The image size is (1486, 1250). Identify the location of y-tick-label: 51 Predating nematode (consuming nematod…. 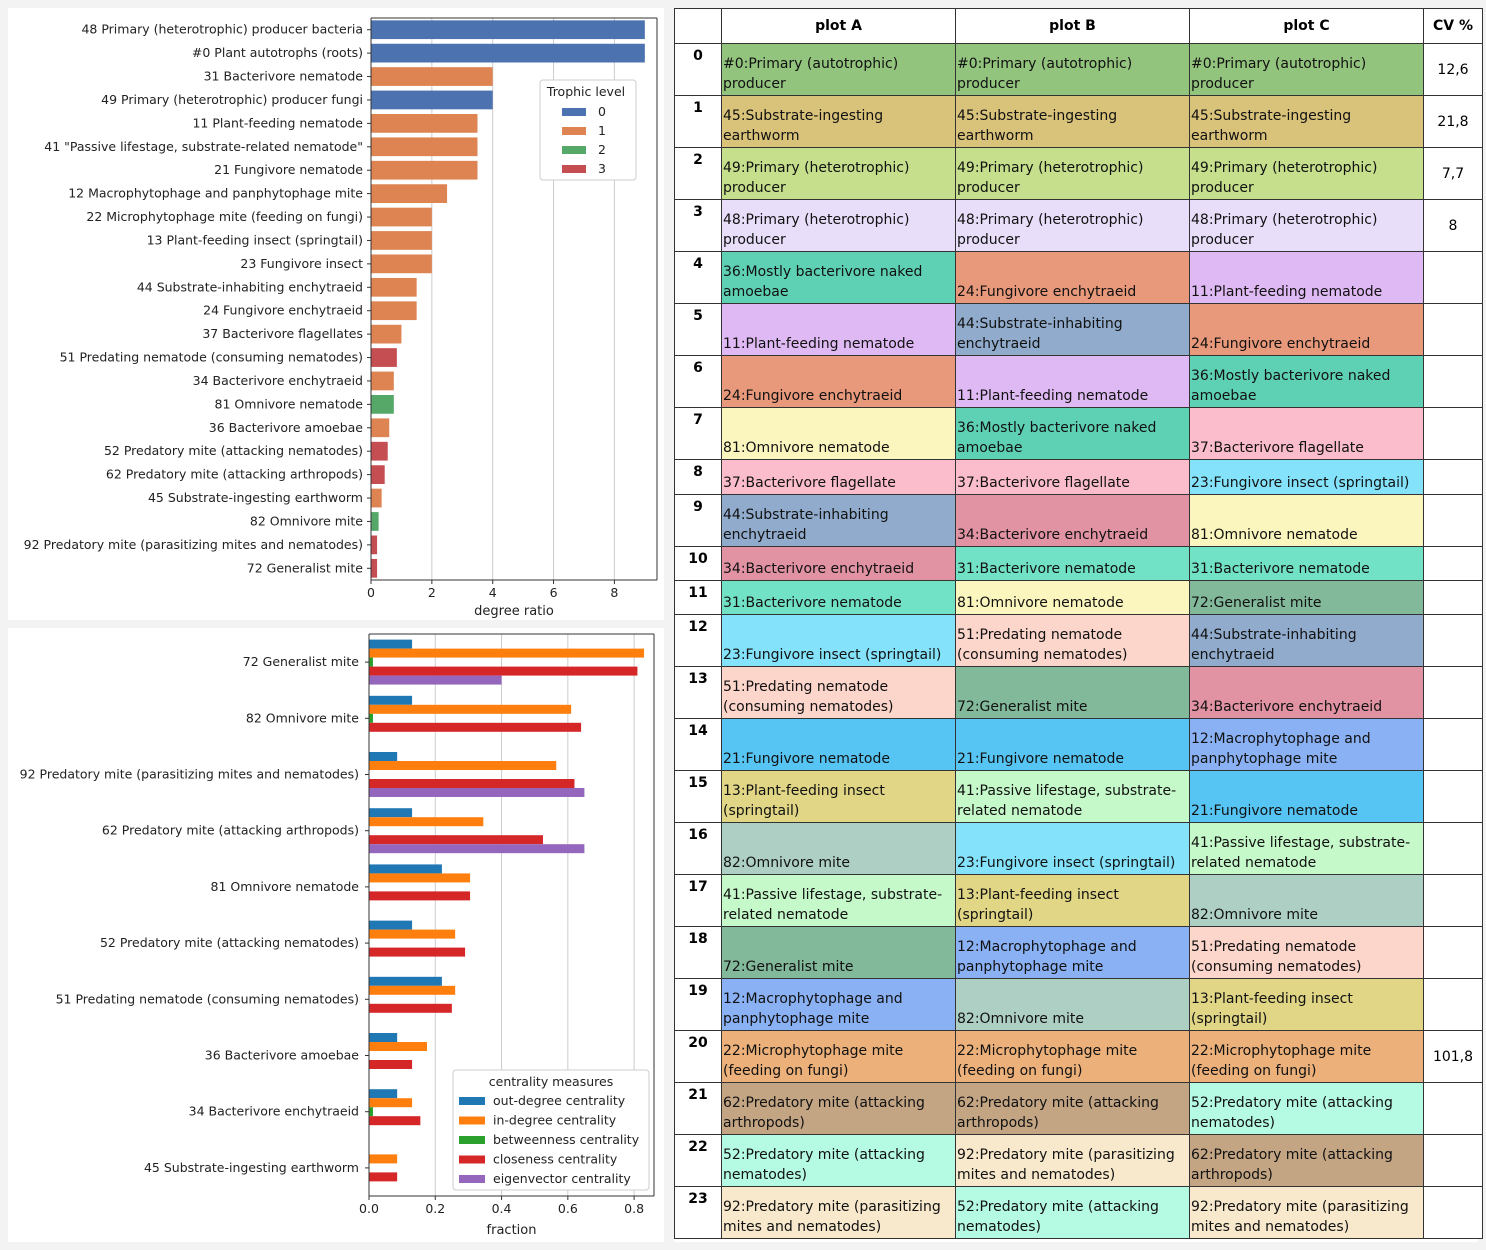
(207, 998).